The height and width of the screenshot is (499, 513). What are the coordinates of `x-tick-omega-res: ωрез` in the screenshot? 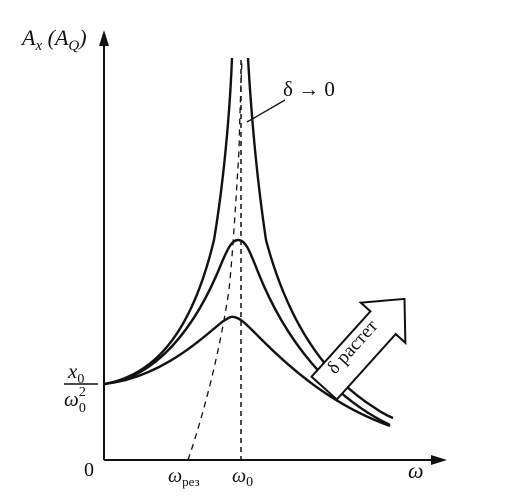 It's located at (184, 477).